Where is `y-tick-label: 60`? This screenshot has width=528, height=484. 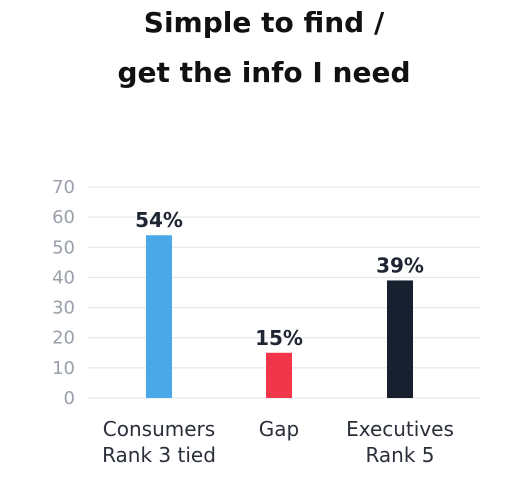
y-tick-label: 60 is located at coordinates (63, 217).